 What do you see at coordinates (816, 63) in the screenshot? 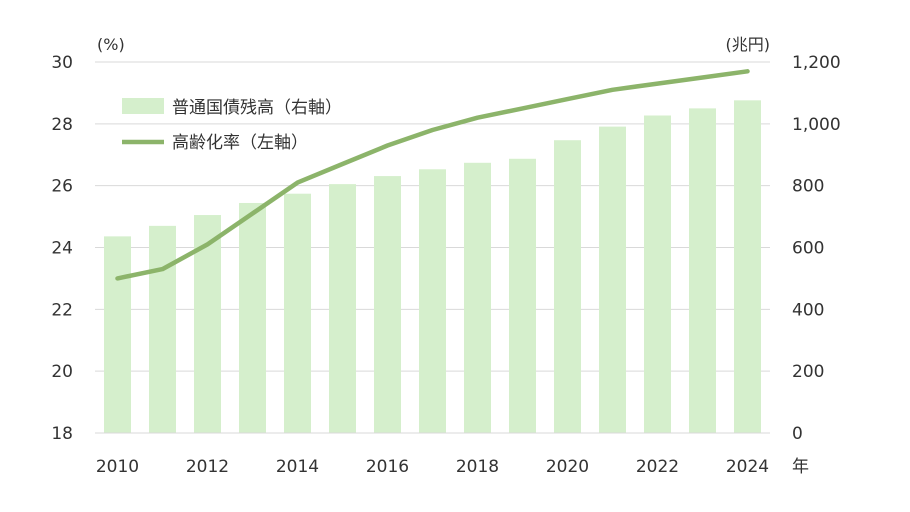
I see `right-tick-label: 1,200` at bounding box center [816, 63].